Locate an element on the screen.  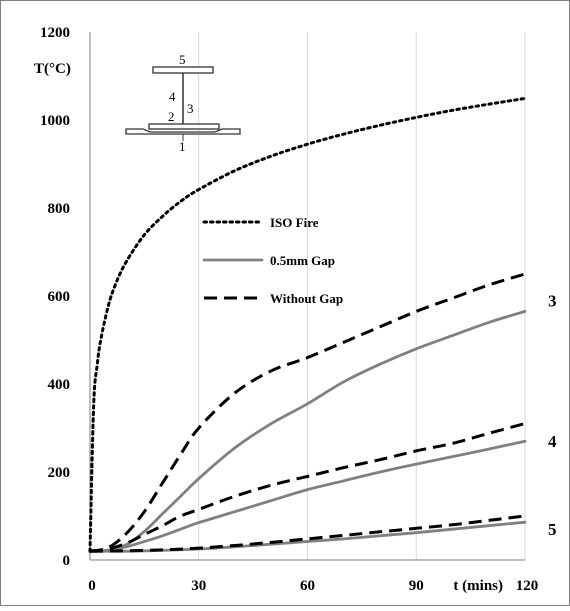
inset-point-label-2: 2 is located at coordinates (171, 116).